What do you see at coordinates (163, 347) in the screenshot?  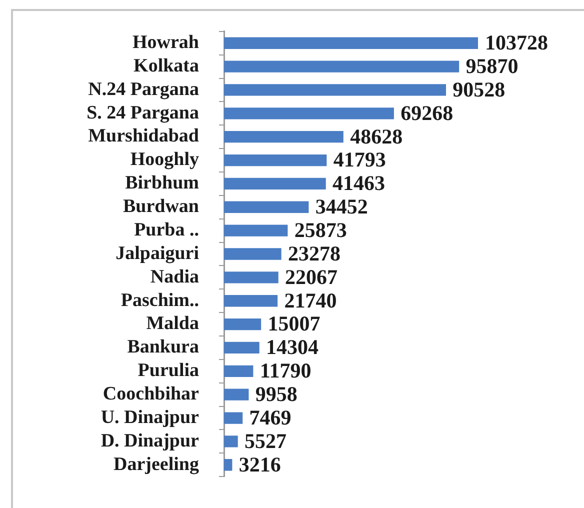 I see `y-tick-label: Bankura` at bounding box center [163, 347].